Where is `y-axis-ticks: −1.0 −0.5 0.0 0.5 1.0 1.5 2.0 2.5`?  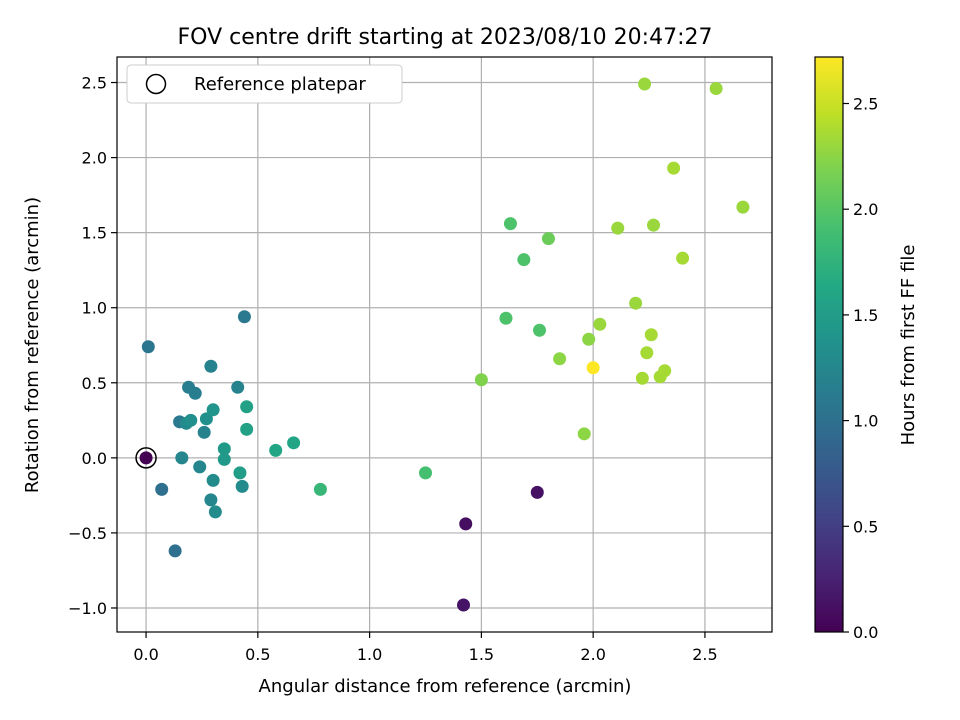 y-axis-ticks: −1.0 −0.5 0.0 0.5 1.0 1.5 2.0 2.5 is located at coordinates (92, 346).